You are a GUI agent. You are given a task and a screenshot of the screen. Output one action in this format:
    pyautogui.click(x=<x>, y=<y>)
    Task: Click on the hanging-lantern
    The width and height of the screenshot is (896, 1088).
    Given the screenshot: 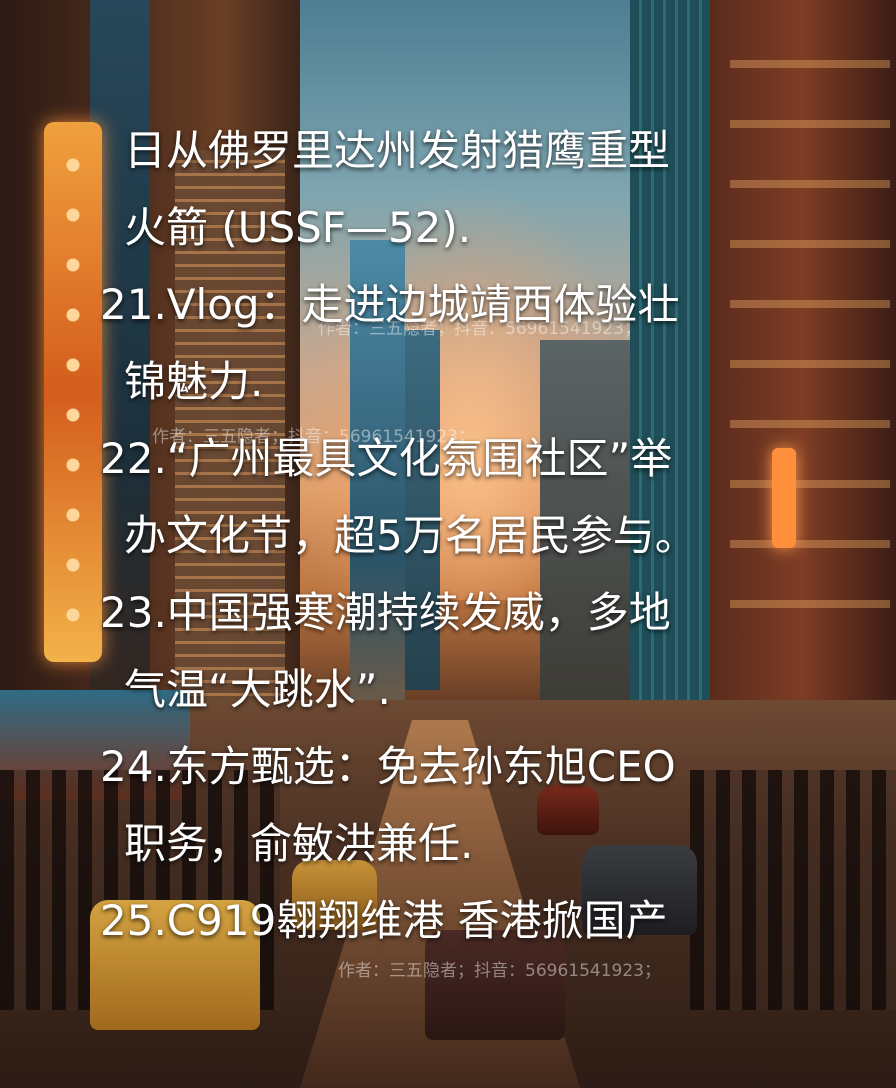 What is the action you would take?
    pyautogui.click(x=784, y=498)
    